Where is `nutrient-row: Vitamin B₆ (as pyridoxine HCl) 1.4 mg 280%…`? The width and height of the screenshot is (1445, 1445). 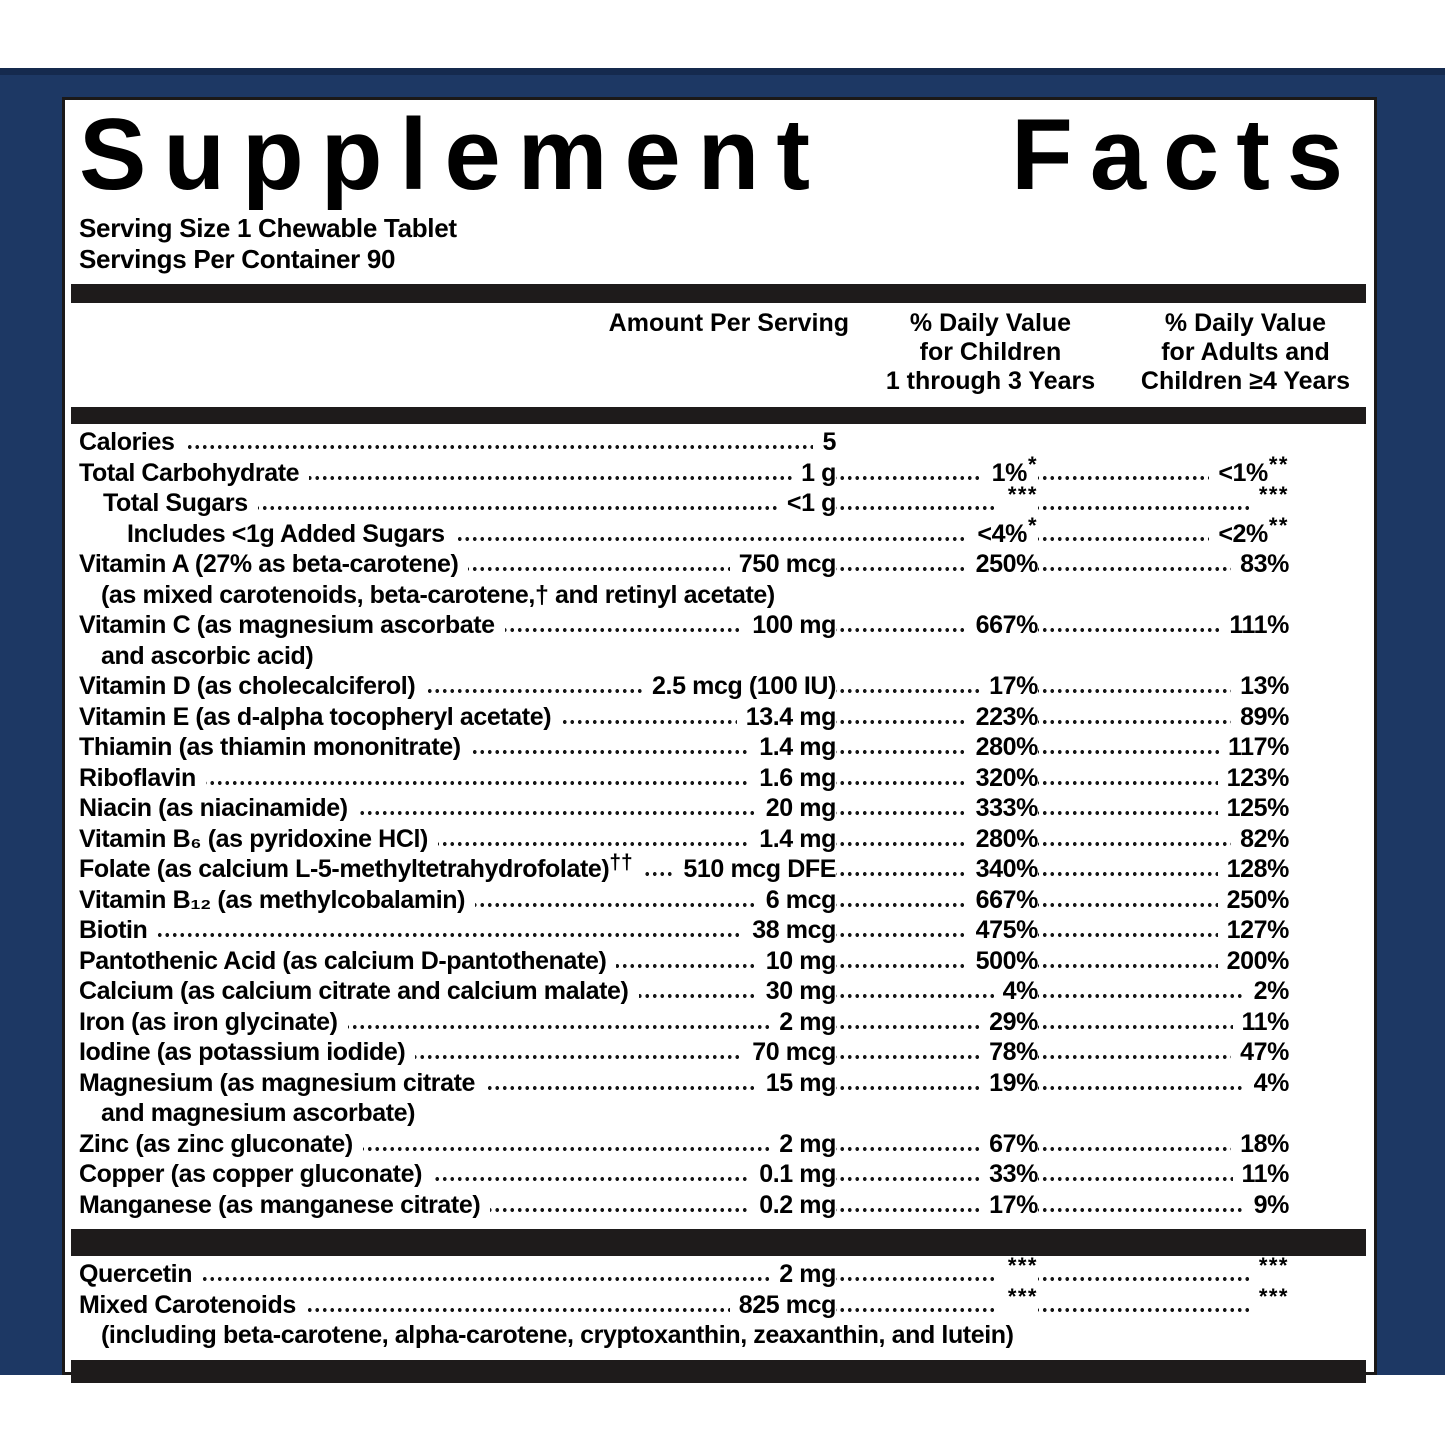 nutrient-row: Vitamin B₆ (as pyridoxine HCl) 1.4 mg 280%… is located at coordinates (719, 839).